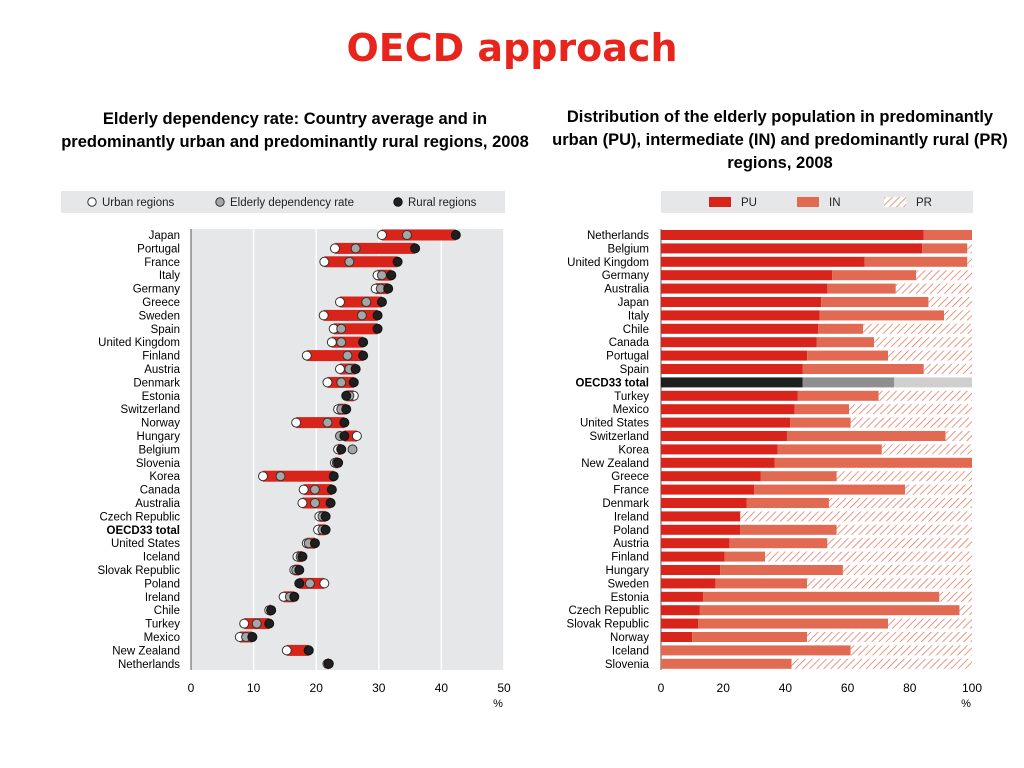 The height and width of the screenshot is (768, 1024). Describe the element at coordinates (781, 437) in the screenshot. I see `row-switzerland: Switzerland` at that location.